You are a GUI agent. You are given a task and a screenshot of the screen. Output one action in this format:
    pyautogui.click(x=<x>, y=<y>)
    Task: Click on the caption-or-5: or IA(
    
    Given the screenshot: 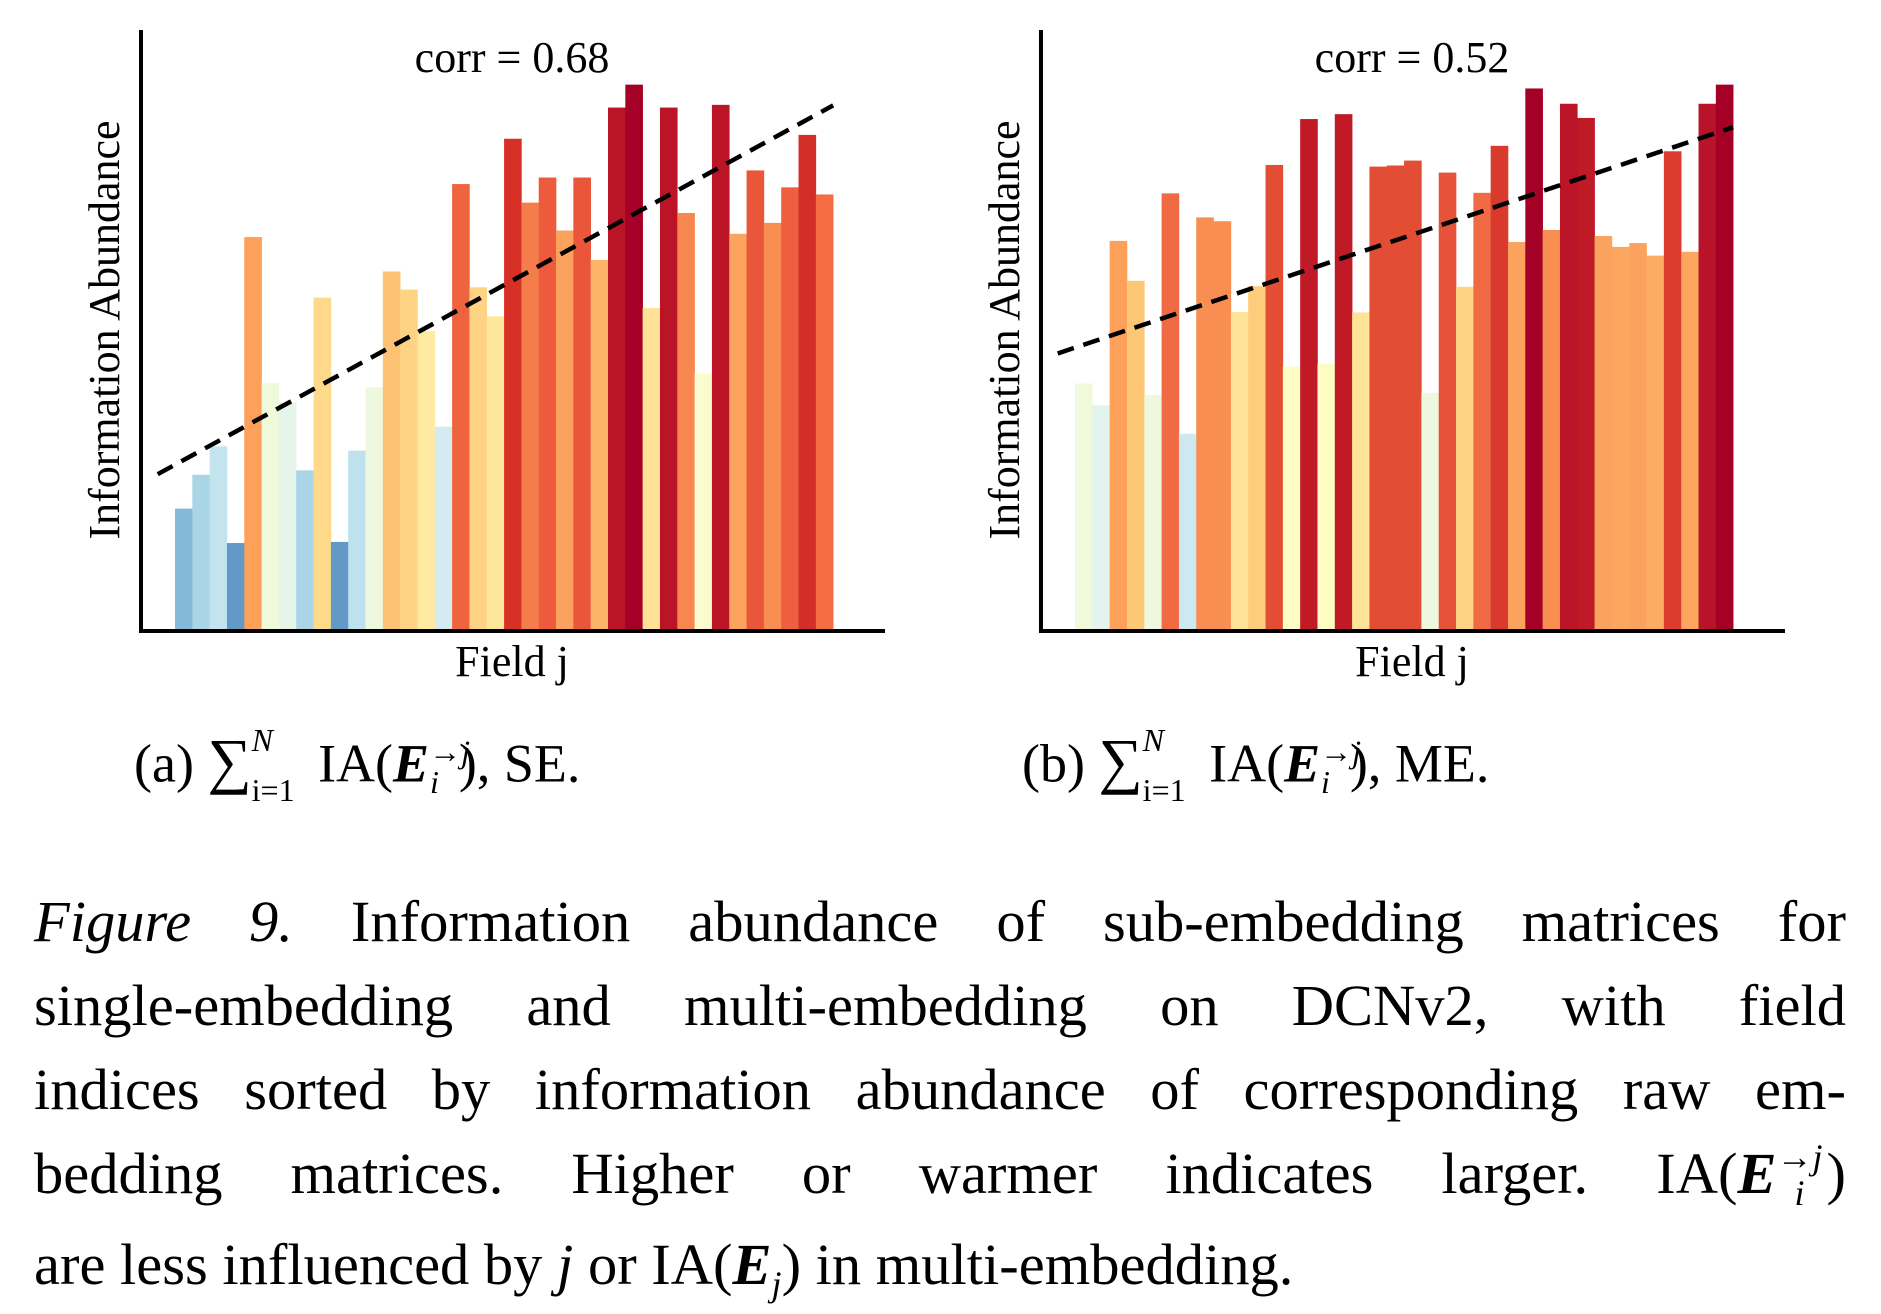 What is the action you would take?
    pyautogui.click(x=660, y=1264)
    